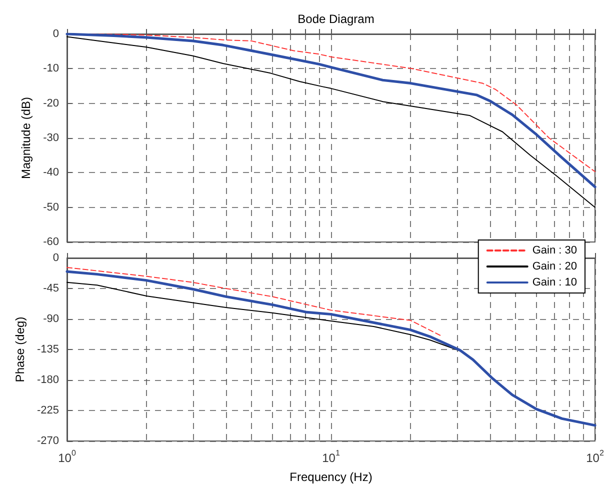 This screenshot has width=615, height=493. Describe the element at coordinates (51, 103) in the screenshot. I see `y-tick-label: -20` at that location.